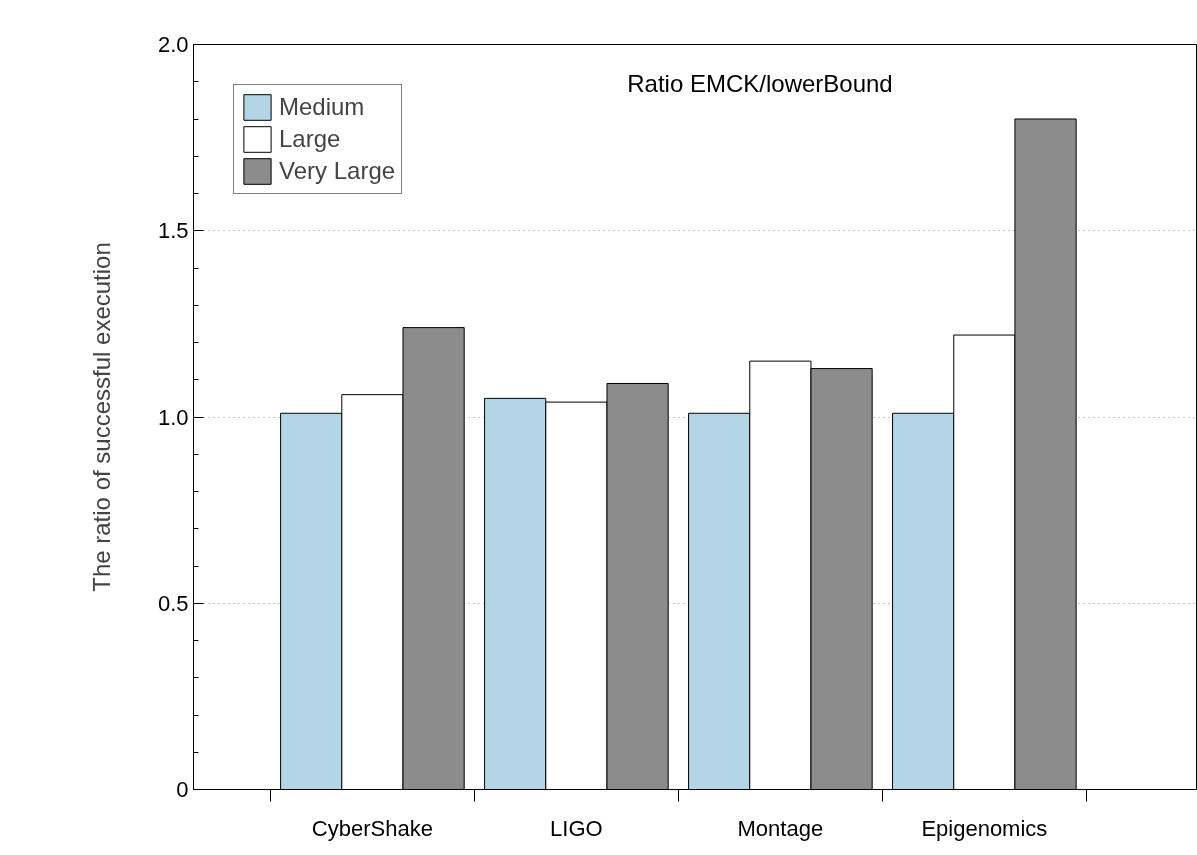 The height and width of the screenshot is (855, 1197). What do you see at coordinates (780, 828) in the screenshot?
I see `x-tick-label: Montage` at bounding box center [780, 828].